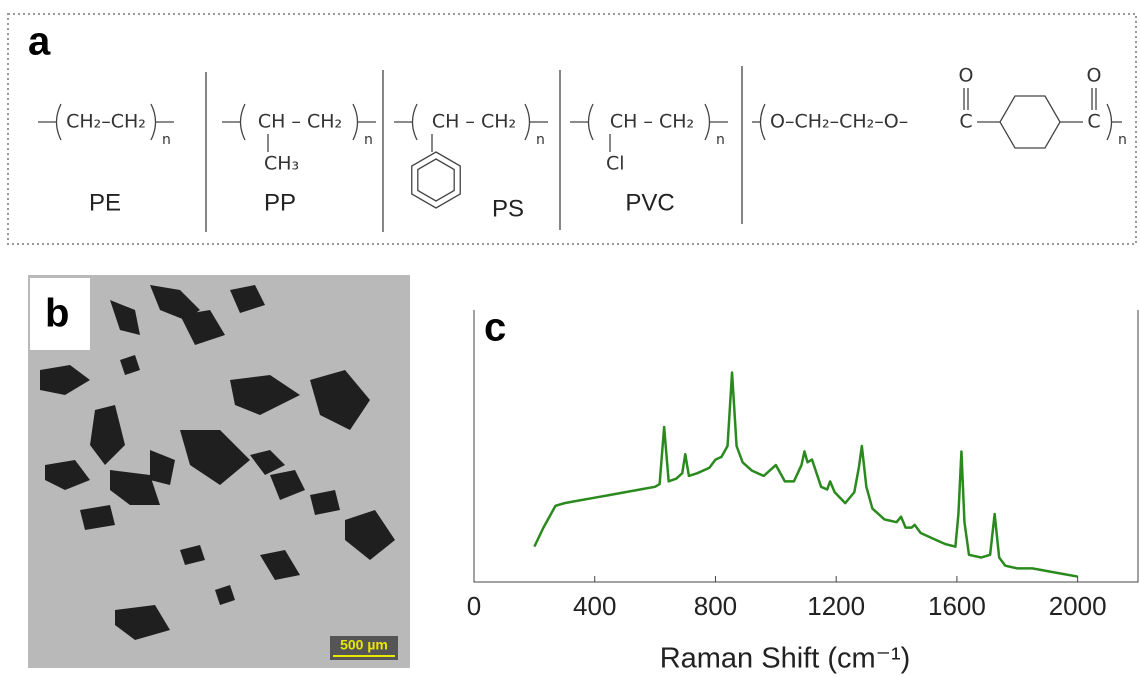  What do you see at coordinates (785, 659) in the screenshot?
I see `x-axis-label: Raman Shift (cm⁻¹)` at bounding box center [785, 659].